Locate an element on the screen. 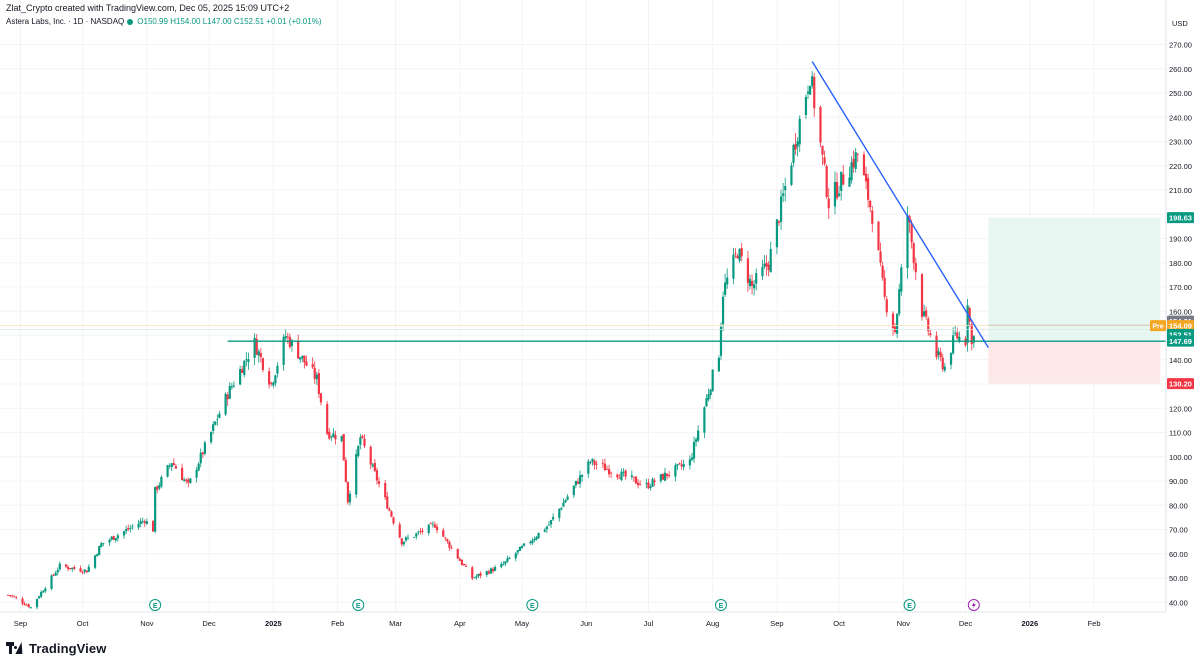 The height and width of the screenshot is (663, 1200). symbol-name: Astera Labs, Inc. · 1D · NASDAQ is located at coordinates (65, 21).